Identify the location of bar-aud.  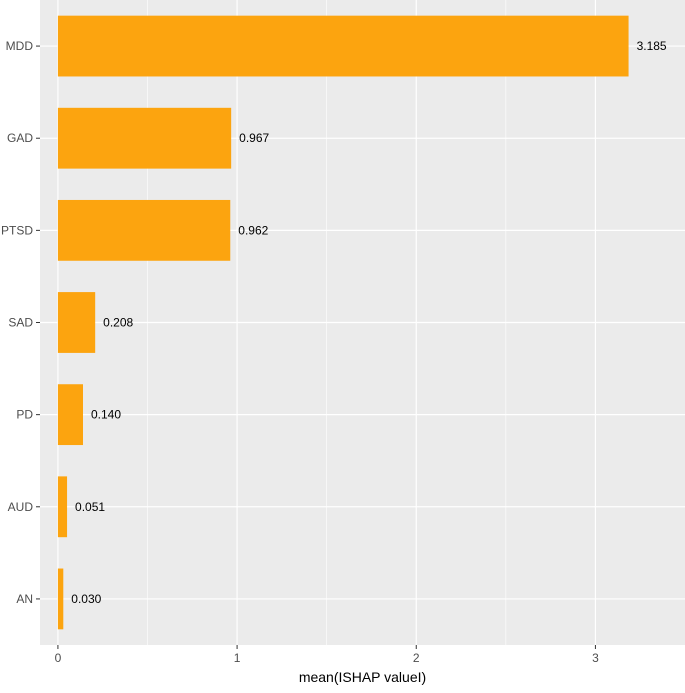
(62, 507).